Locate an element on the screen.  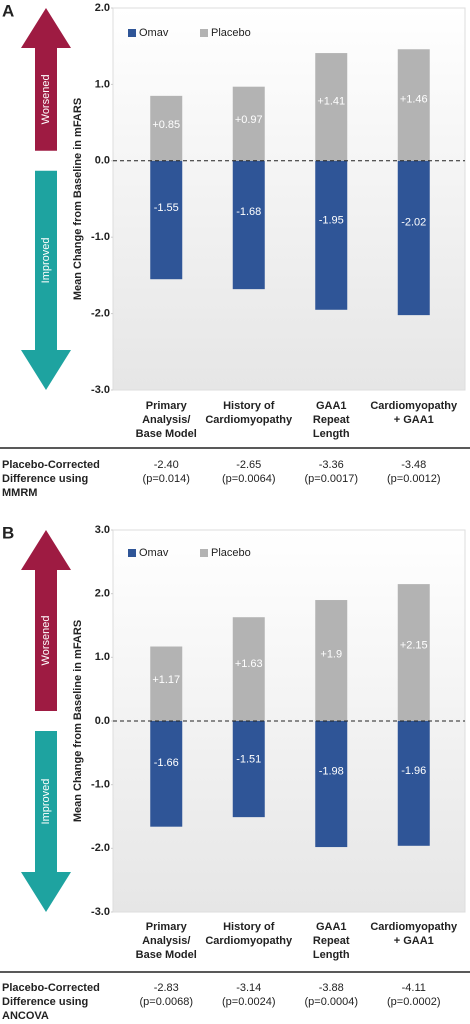
difference: -3.14 is located at coordinates (248, 988).